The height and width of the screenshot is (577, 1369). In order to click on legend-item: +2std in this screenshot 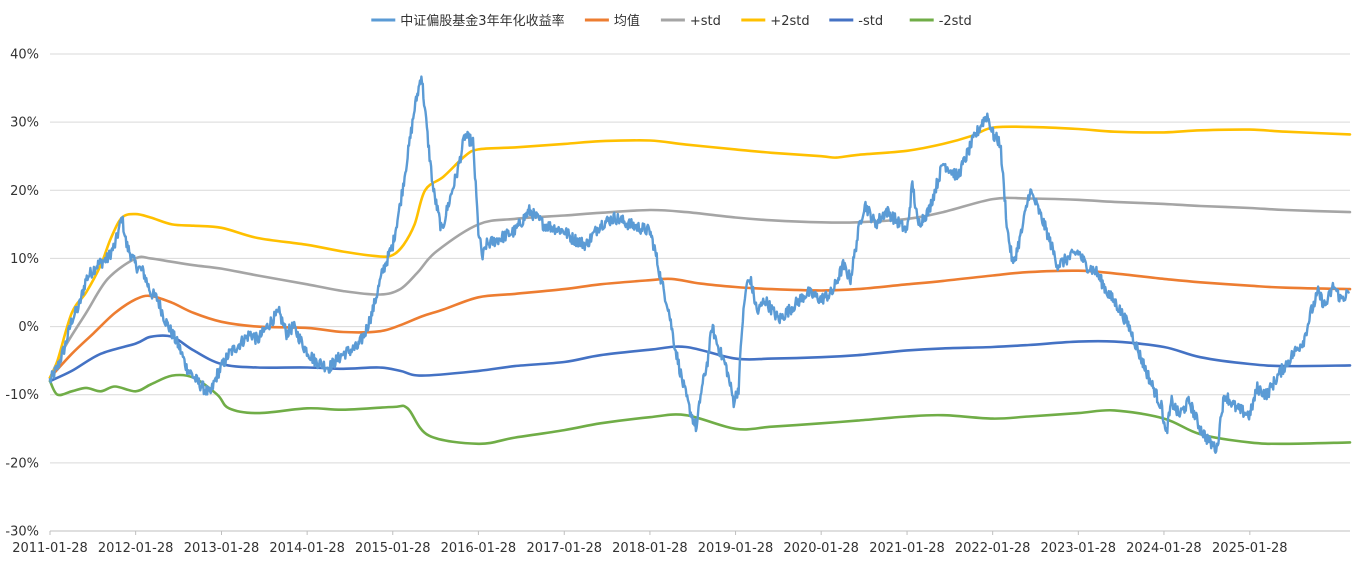, I will do `click(775, 21)`.